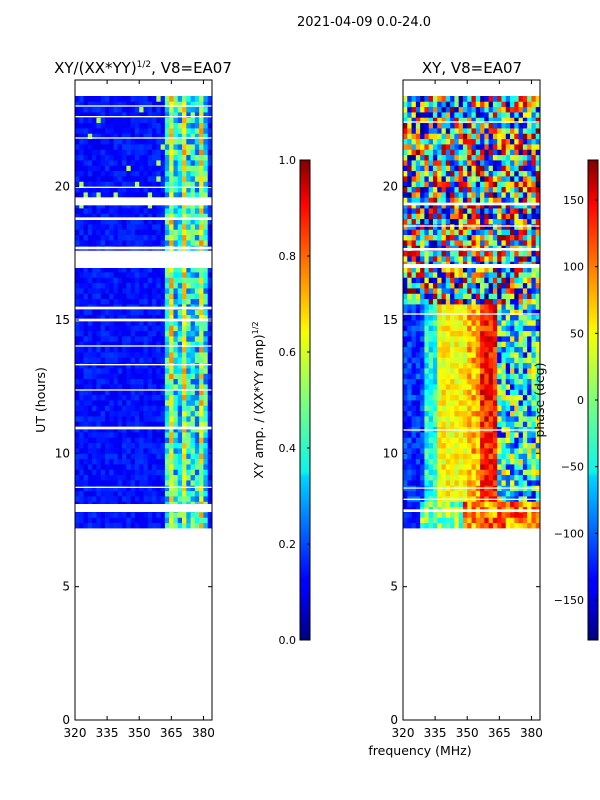 This screenshot has height=800, width=600. What do you see at coordinates (143, 68) in the screenshot?
I see `amp-panel-title: XY/(XX*YY)1/2, V8=EA07` at bounding box center [143, 68].